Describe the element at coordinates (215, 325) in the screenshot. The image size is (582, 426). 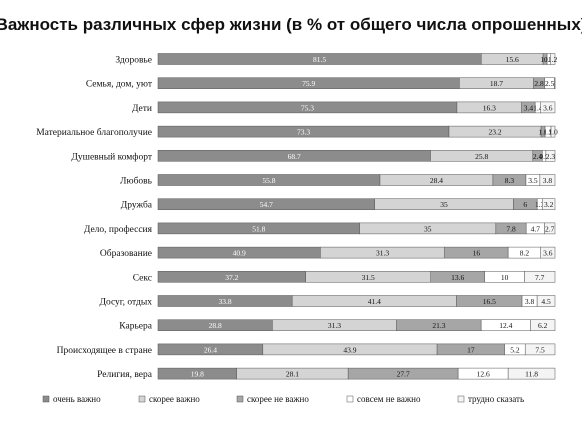
I see `data-label: 28.8` at that location.